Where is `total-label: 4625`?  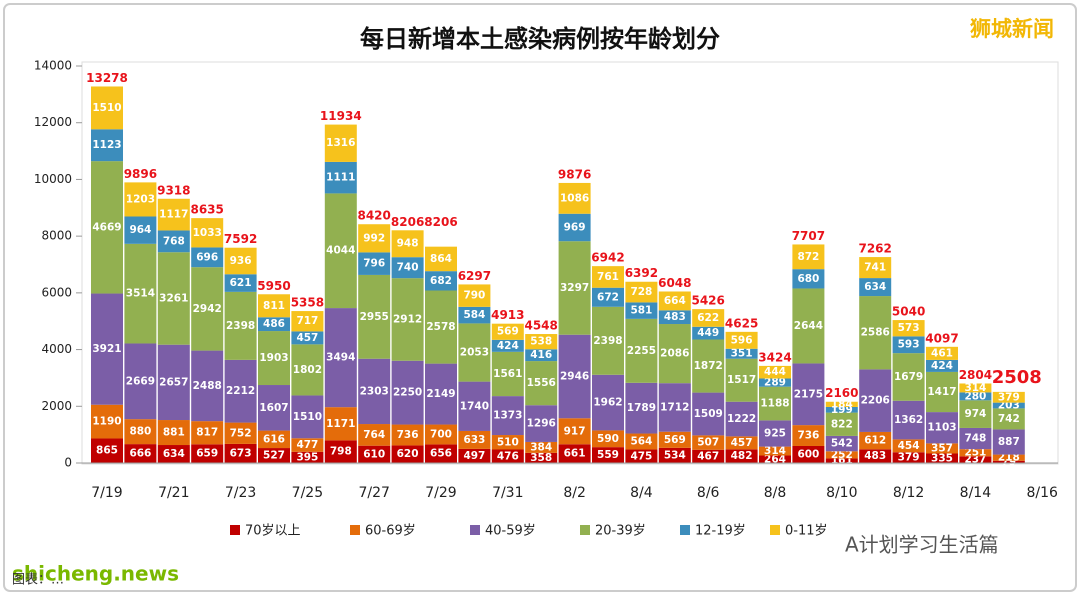 total-label: 4625 is located at coordinates (741, 323).